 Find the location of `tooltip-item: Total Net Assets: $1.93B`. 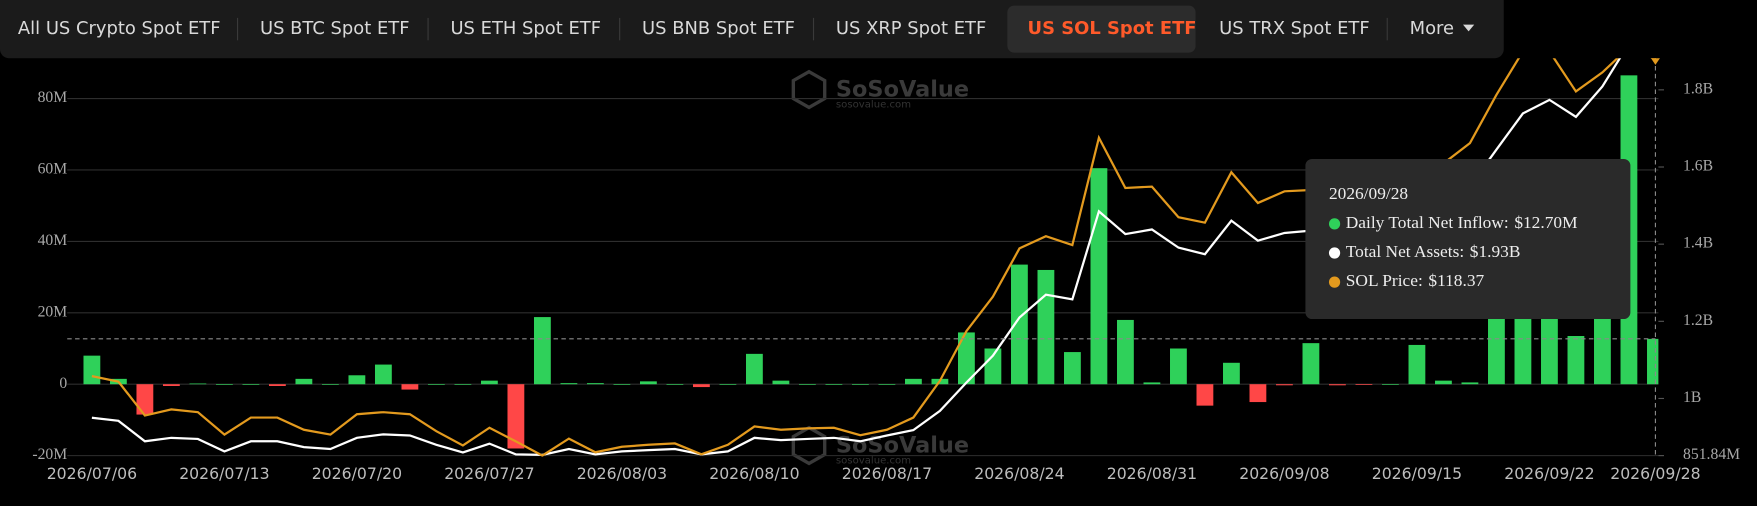

tooltip-item: Total Net Assets: $1.93B is located at coordinates (1433, 251).